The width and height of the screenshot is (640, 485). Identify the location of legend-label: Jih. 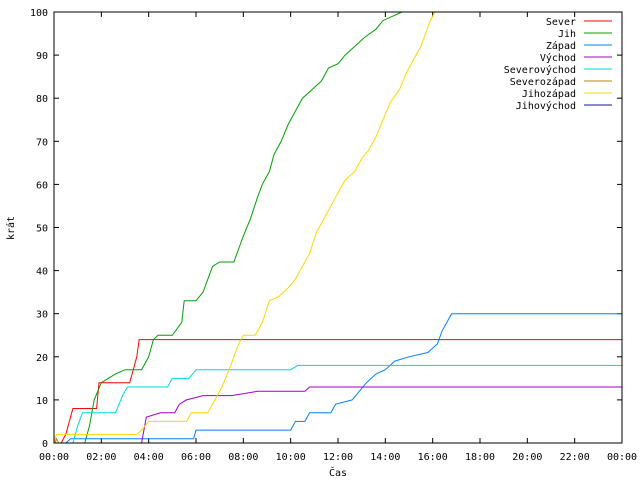
(567, 34).